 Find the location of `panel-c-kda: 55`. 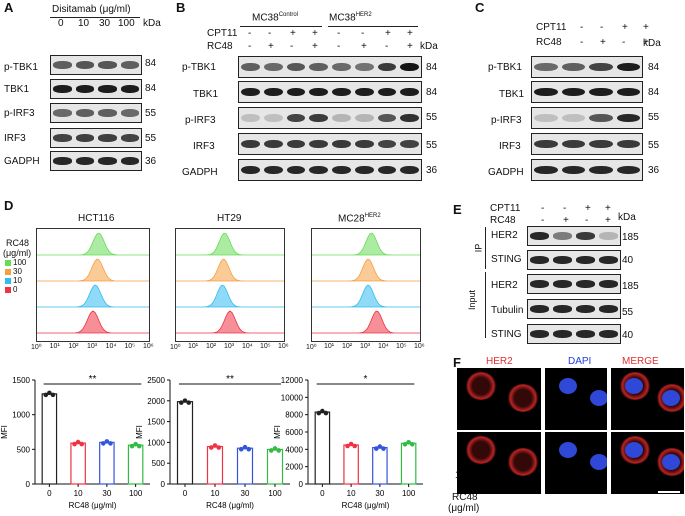

panel-c-kda: 55 is located at coordinates (654, 145).